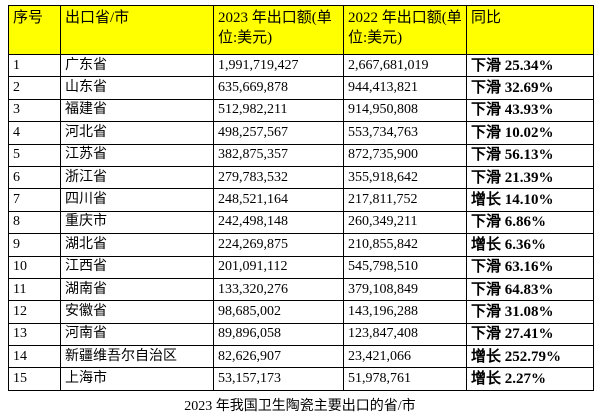 This screenshot has height=416, width=600. I want to click on table-cell: 2, so click(34, 88).